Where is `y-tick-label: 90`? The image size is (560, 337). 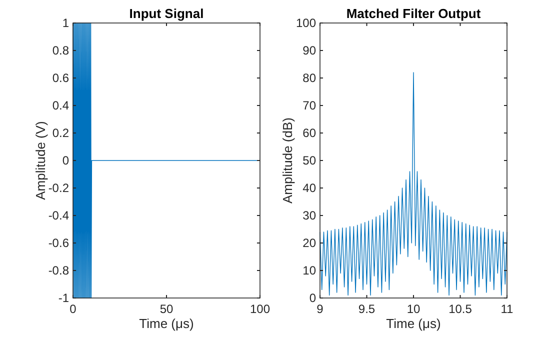 y-tick-label: 90 is located at coordinates (309, 51).